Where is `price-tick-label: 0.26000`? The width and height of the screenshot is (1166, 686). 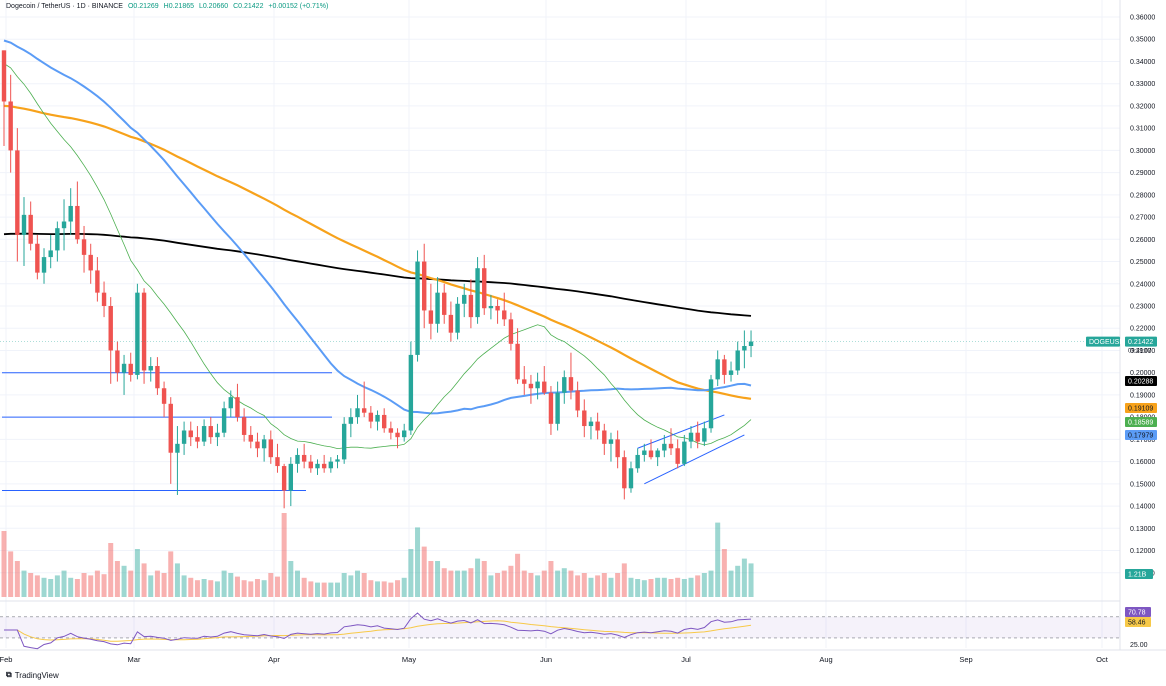
price-tick-label: 0.26000 is located at coordinates (1142, 240).